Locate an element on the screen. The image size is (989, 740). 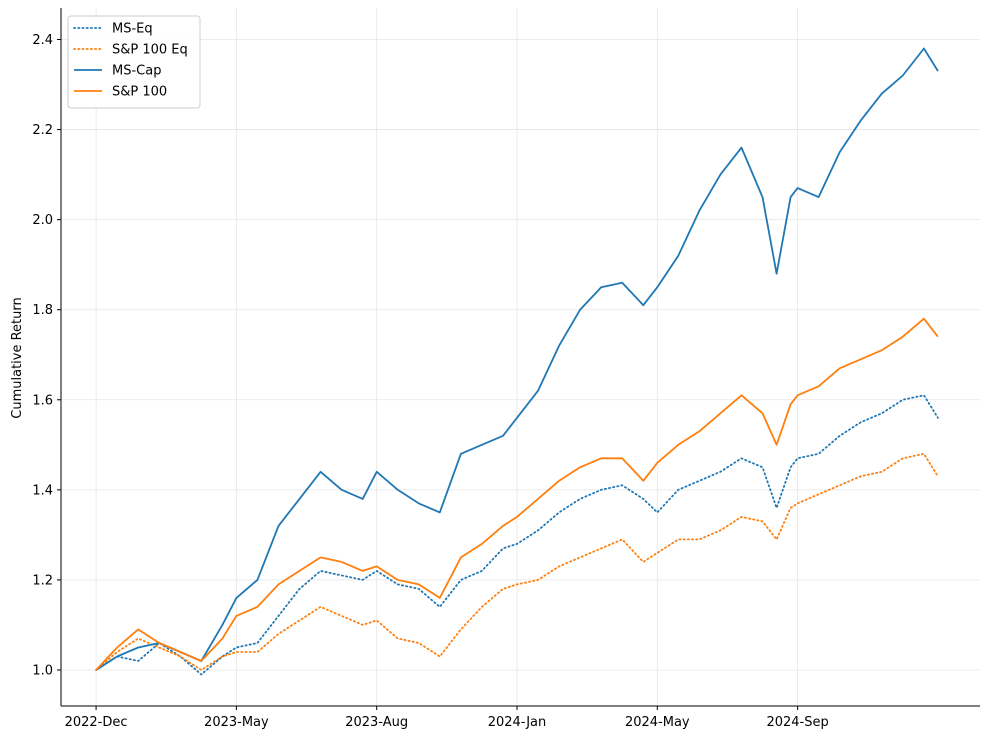
legend-label: S&P 100 is located at coordinates (139, 92).